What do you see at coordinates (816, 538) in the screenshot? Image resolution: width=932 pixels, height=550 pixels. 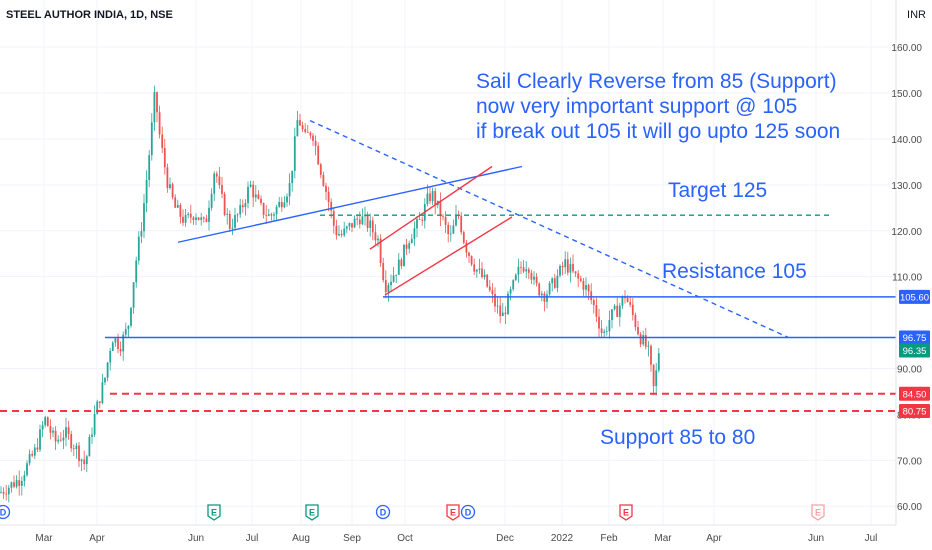 I see `time-tick-label: Jun` at bounding box center [816, 538].